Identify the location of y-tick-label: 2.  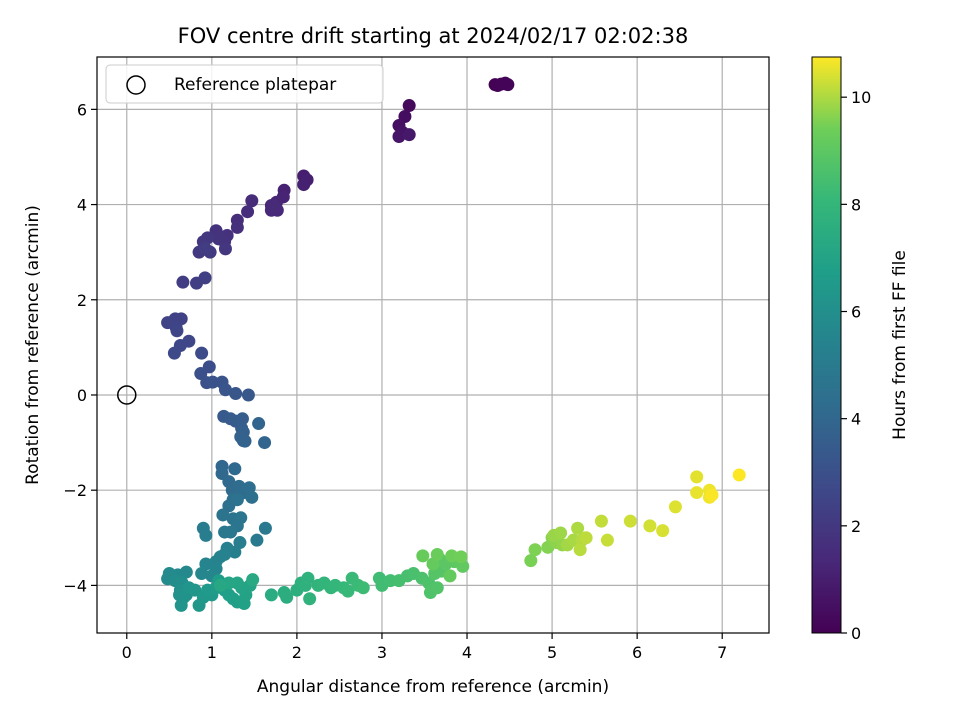
(82, 300).